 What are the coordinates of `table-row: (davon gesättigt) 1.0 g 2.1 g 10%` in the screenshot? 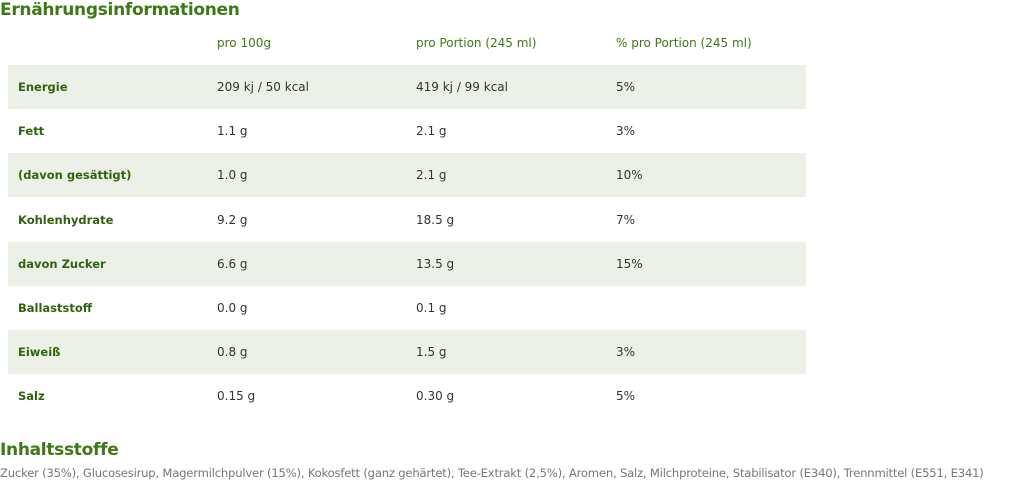 It's located at (407, 175).